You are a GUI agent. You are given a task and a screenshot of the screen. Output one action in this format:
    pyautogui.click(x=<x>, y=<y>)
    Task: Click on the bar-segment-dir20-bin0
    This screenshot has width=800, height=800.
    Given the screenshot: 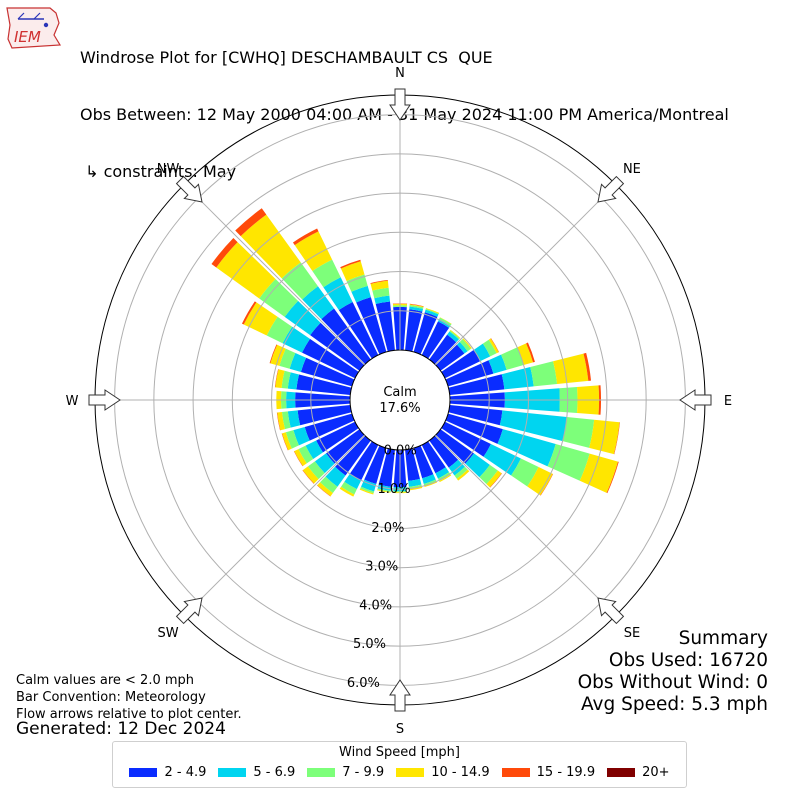 What is the action you would take?
    pyautogui.click(x=425, y=333)
    